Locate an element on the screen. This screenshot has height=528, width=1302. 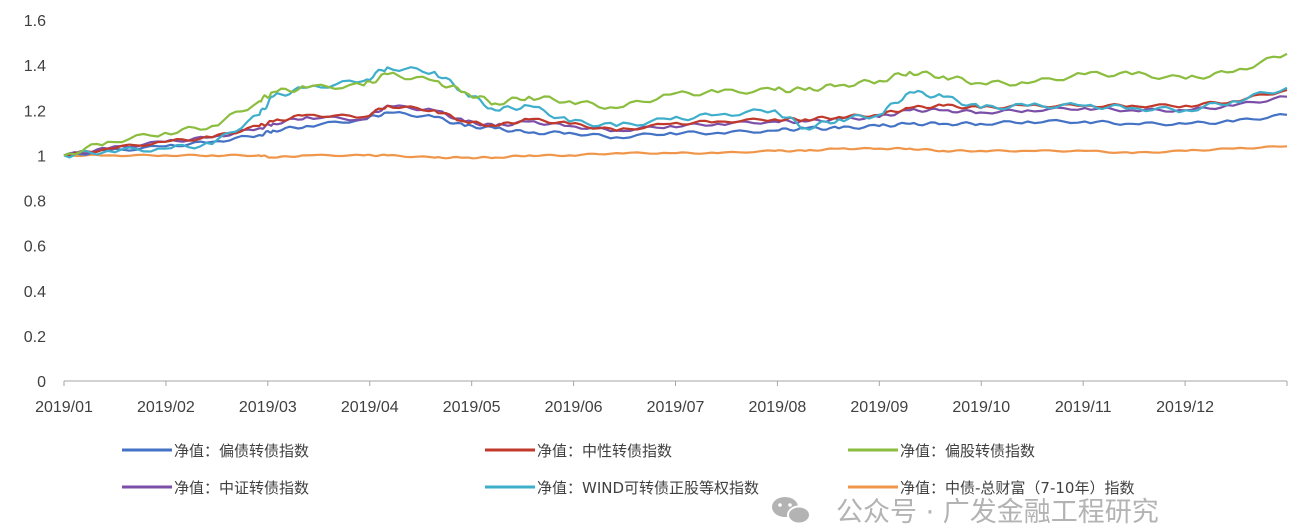
y-tick-label: 0.2 is located at coordinates (35, 337).